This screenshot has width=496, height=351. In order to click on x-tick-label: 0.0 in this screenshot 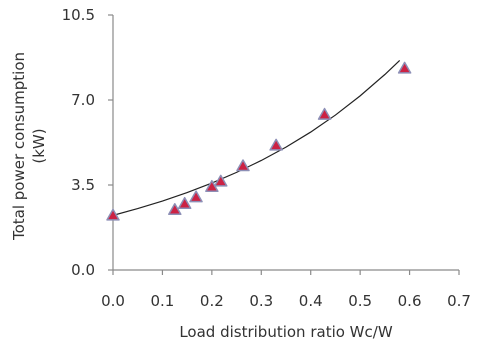, I will do `click(113, 301)`.